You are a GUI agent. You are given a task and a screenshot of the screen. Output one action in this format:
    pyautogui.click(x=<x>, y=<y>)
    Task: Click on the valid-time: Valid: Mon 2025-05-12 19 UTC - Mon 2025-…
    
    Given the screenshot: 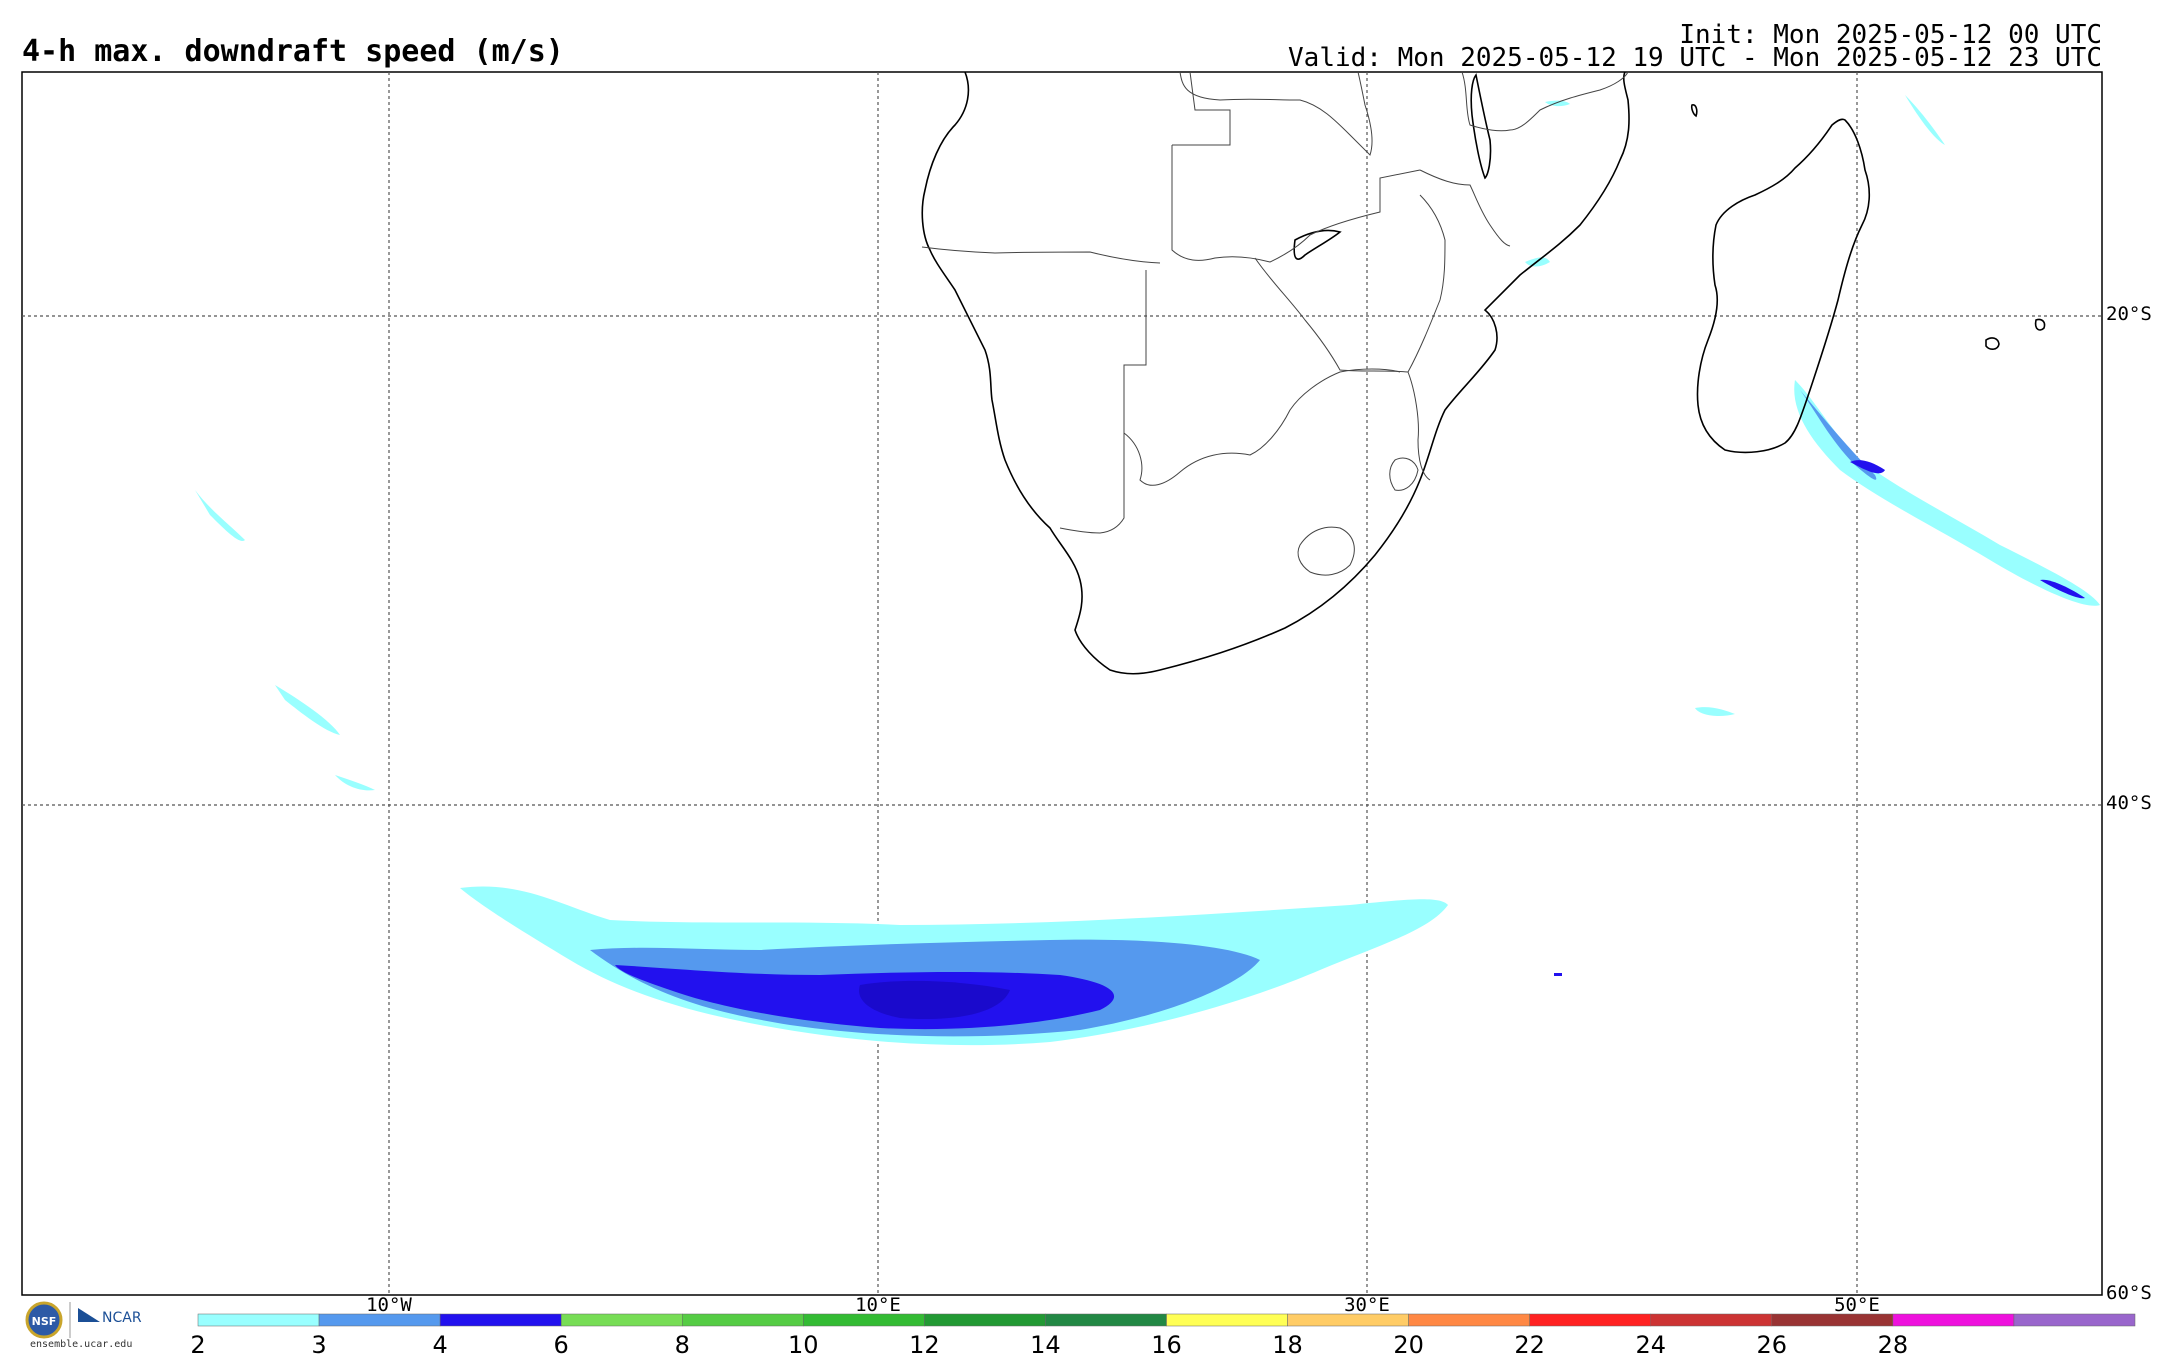 What is the action you would take?
    pyautogui.click(x=1695, y=58)
    